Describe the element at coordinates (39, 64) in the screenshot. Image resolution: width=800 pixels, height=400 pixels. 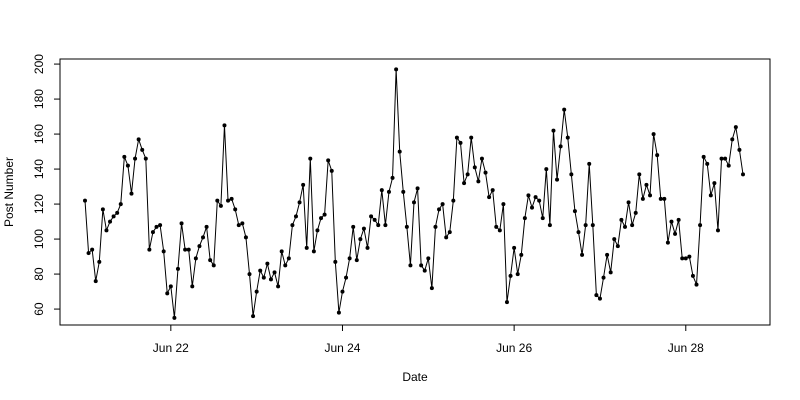
I see `y-tick-label: 200` at that location.